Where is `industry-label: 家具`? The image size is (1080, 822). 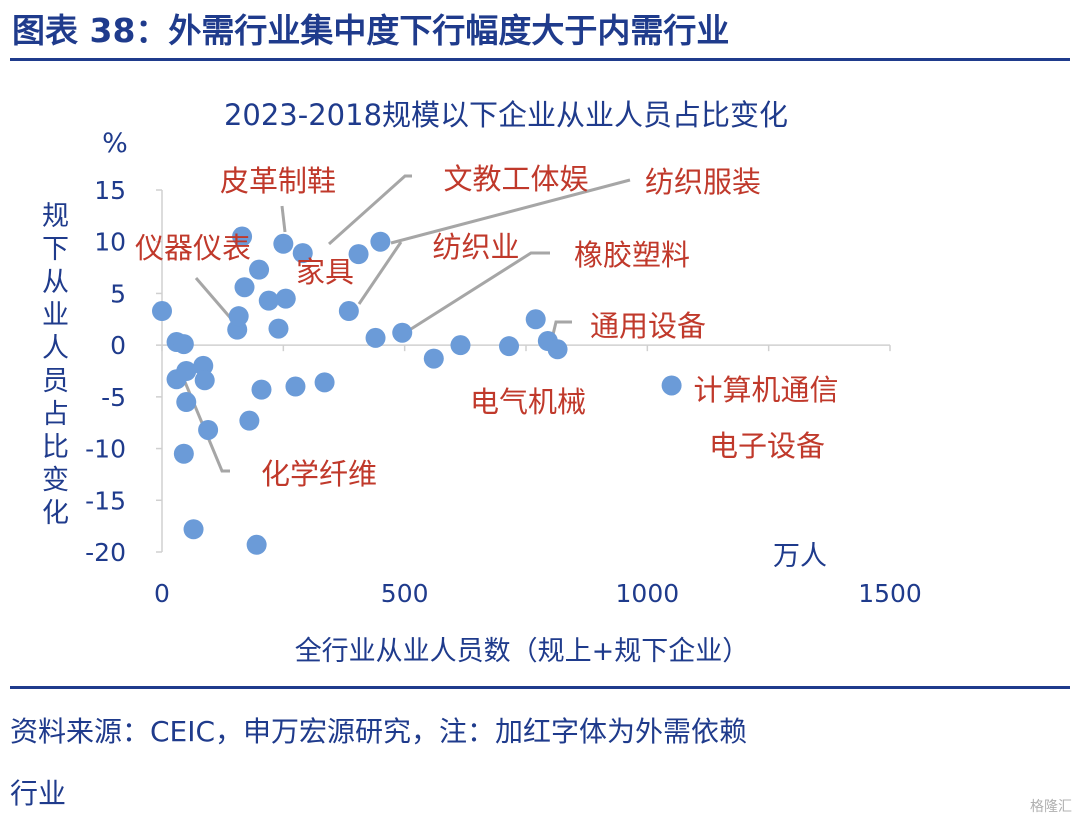 industry-label: 家具 is located at coordinates (325, 272).